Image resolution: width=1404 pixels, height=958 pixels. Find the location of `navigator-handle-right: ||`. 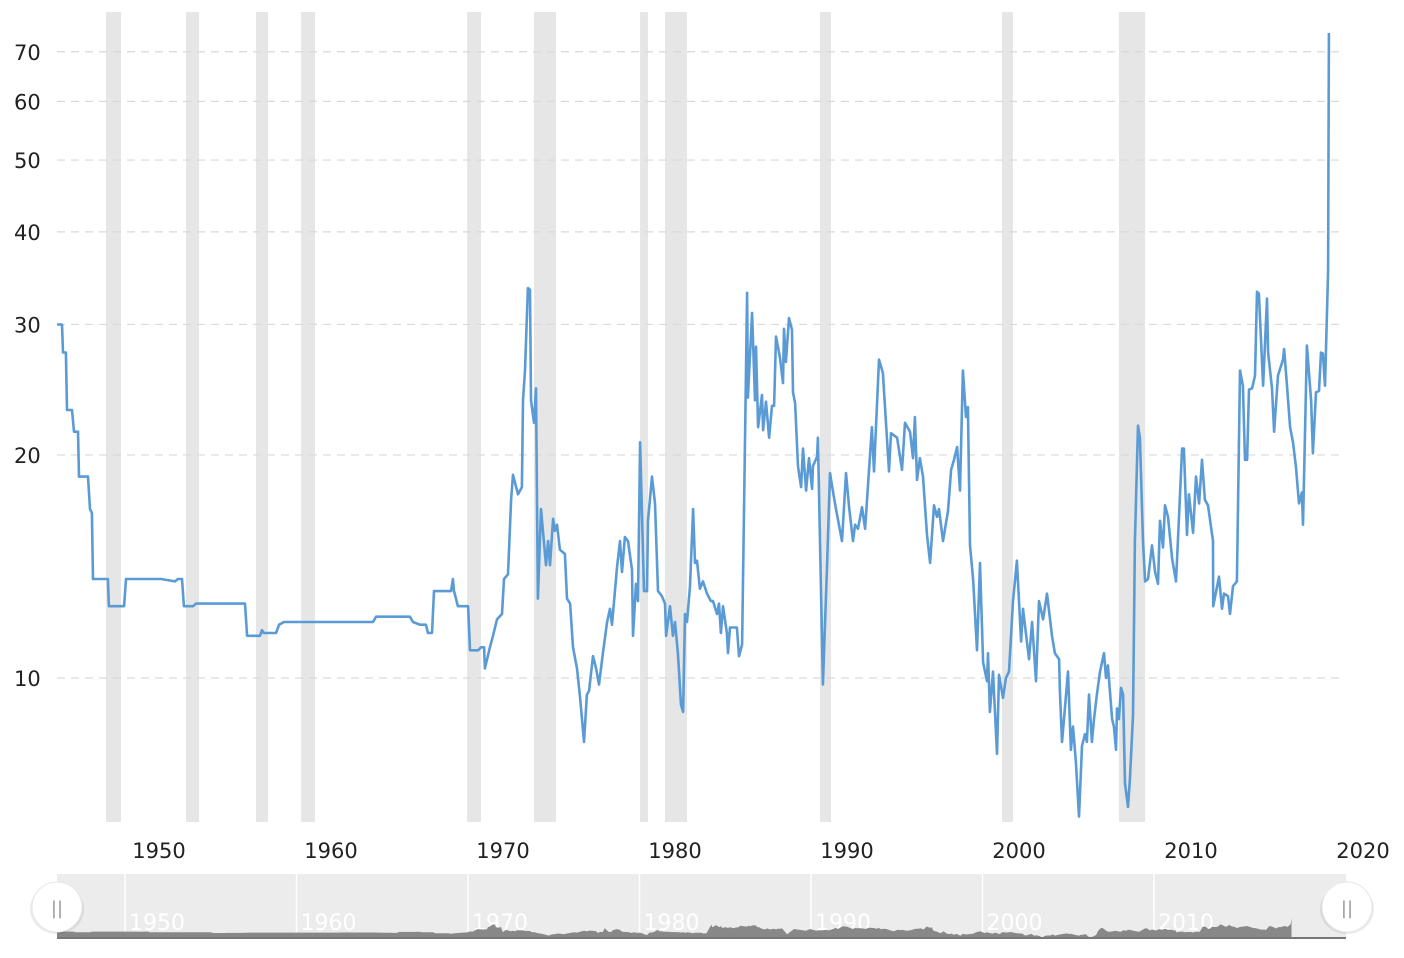

navigator-handle-right: || is located at coordinates (1347, 907).